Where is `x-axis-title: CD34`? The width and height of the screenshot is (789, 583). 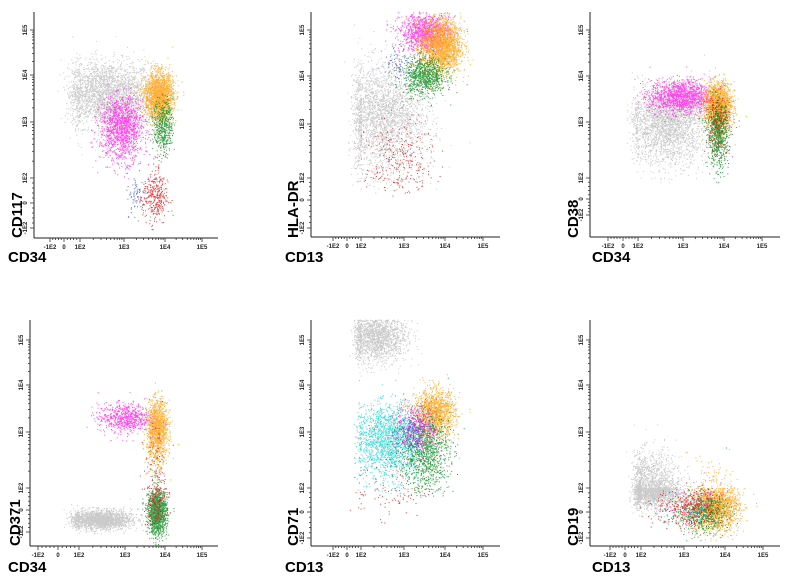
x-axis-title: CD34 is located at coordinates (27, 257).